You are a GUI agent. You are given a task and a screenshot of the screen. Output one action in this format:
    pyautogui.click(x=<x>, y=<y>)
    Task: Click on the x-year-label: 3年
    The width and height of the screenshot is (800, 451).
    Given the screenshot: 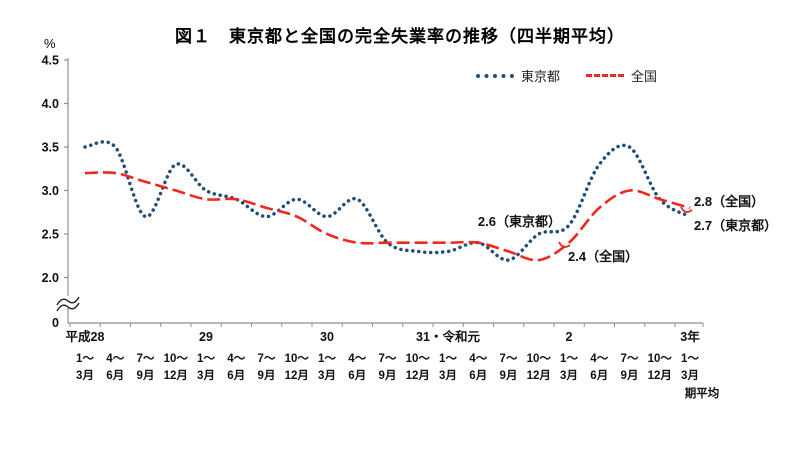 What is the action you would take?
    pyautogui.click(x=690, y=336)
    